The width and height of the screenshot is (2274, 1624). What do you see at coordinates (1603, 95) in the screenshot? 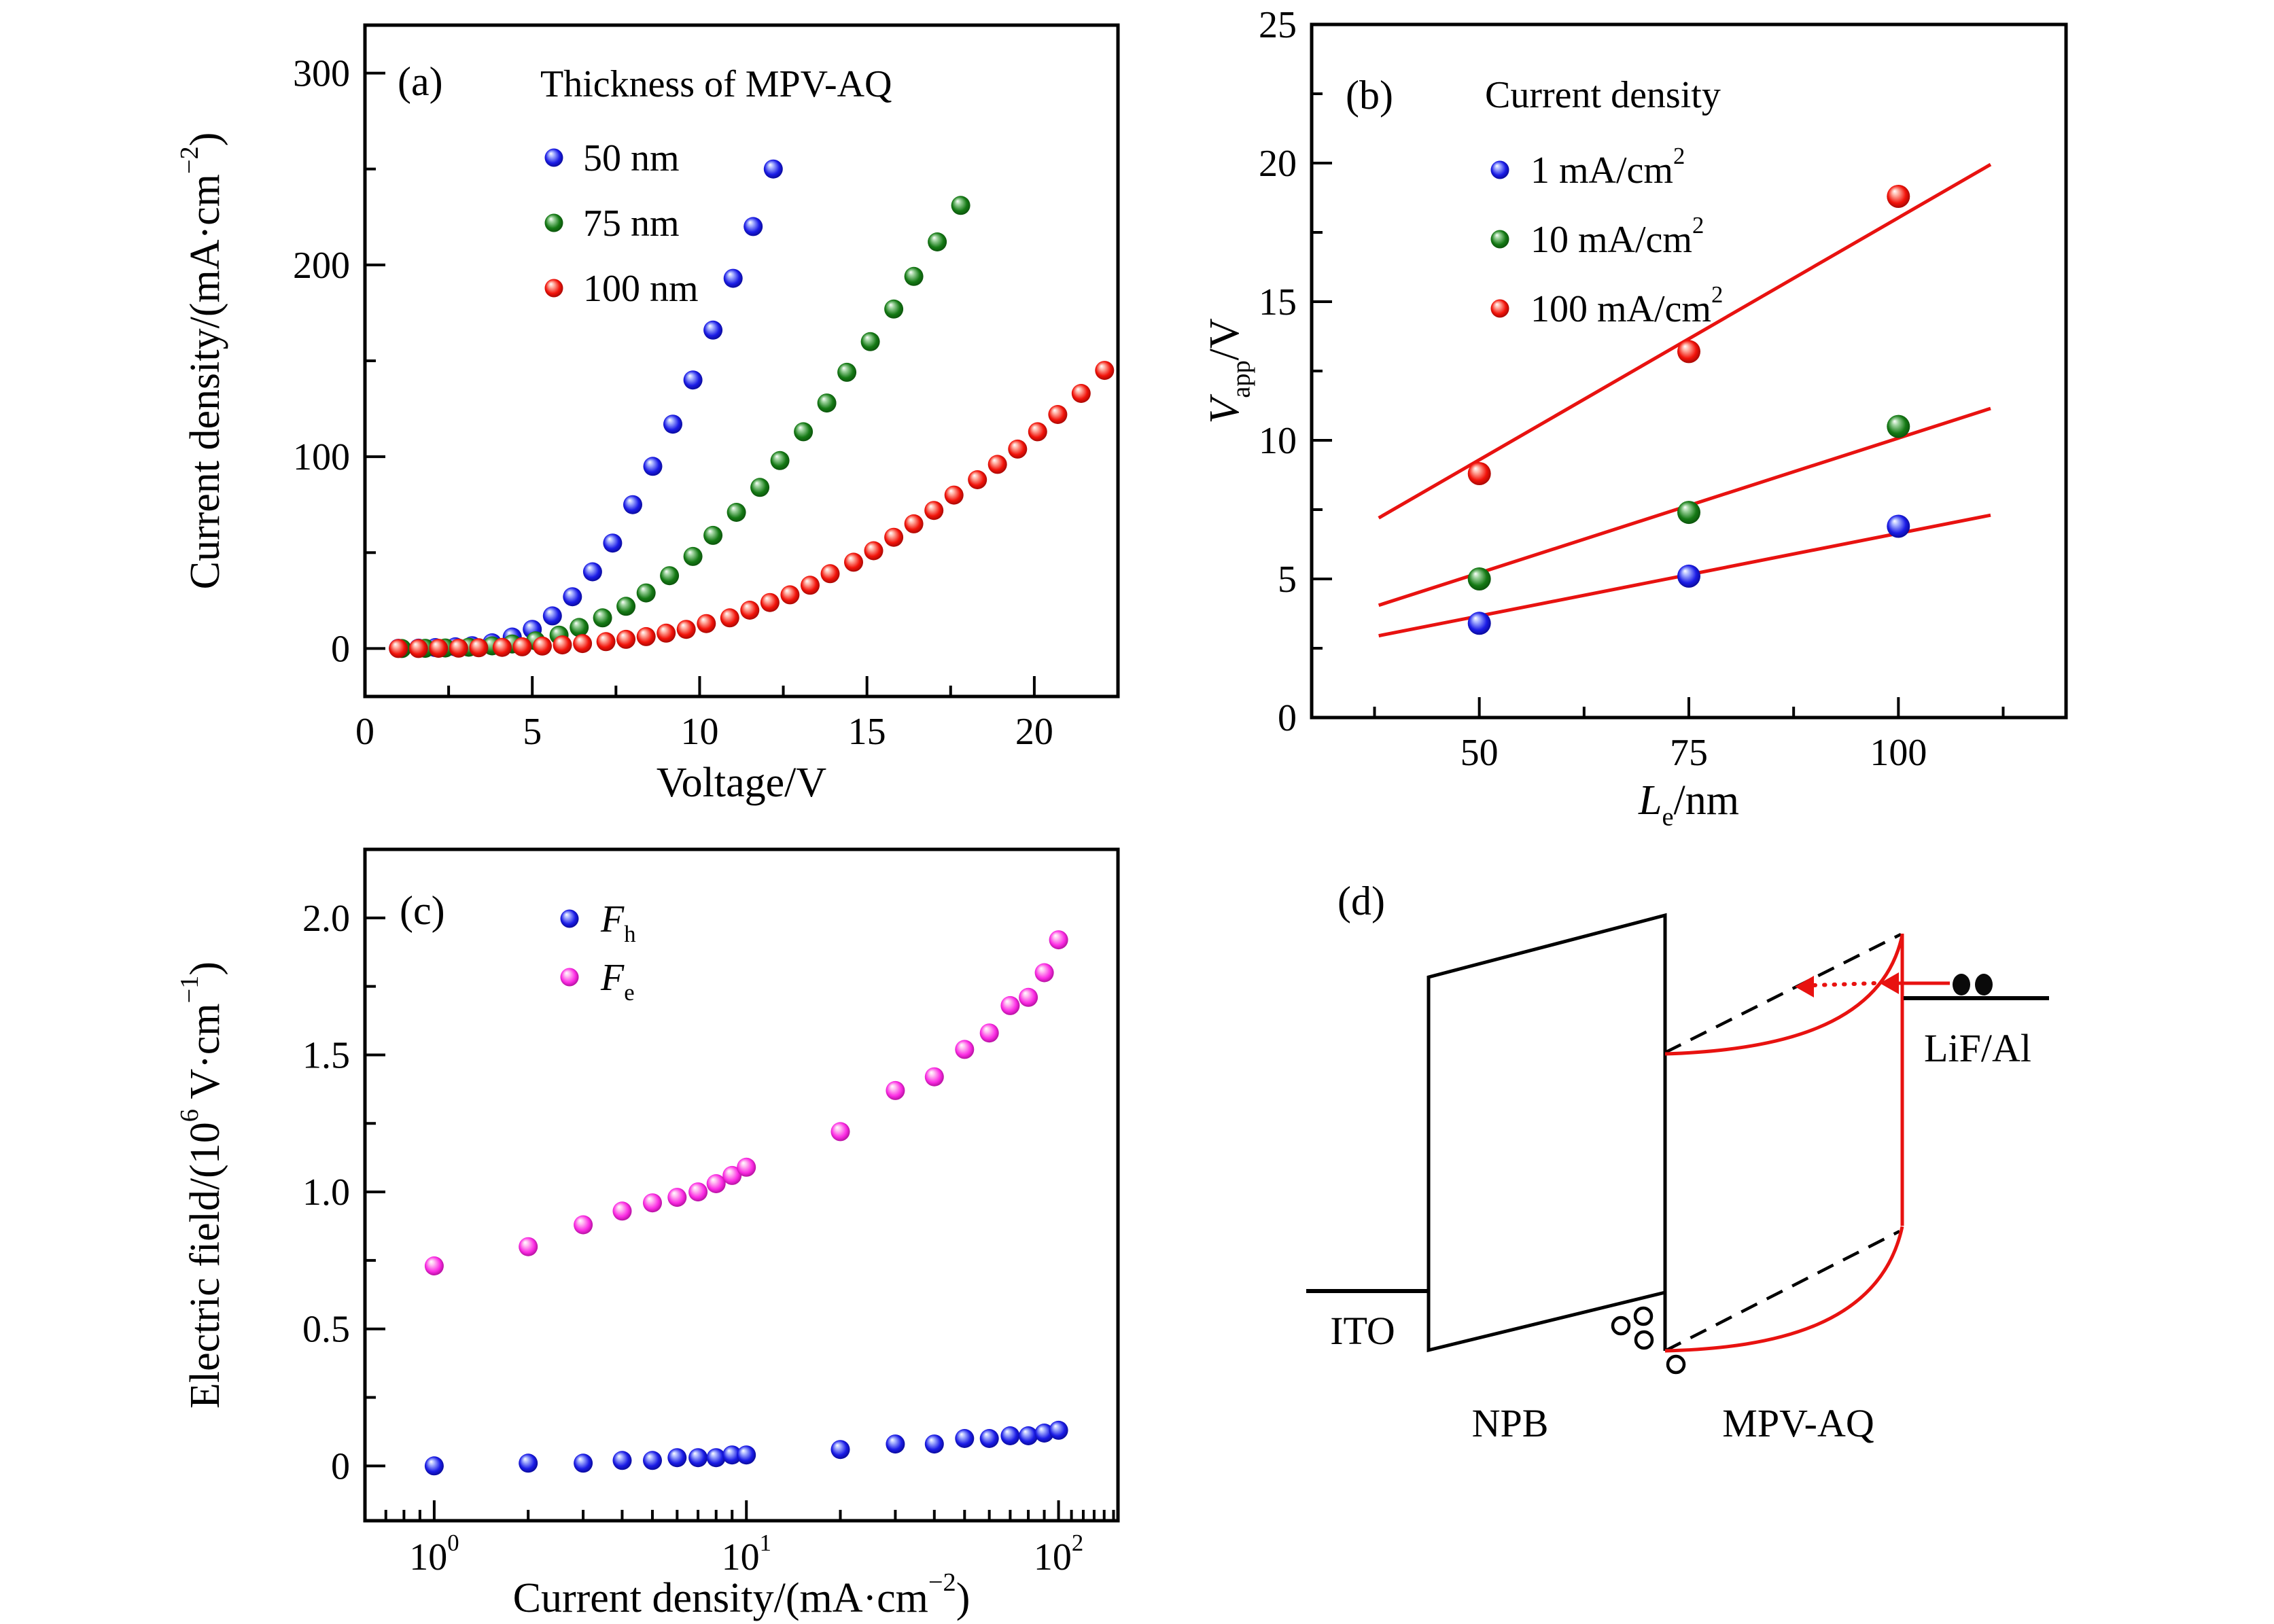
I see `legend-title-b: Current density` at bounding box center [1603, 95].